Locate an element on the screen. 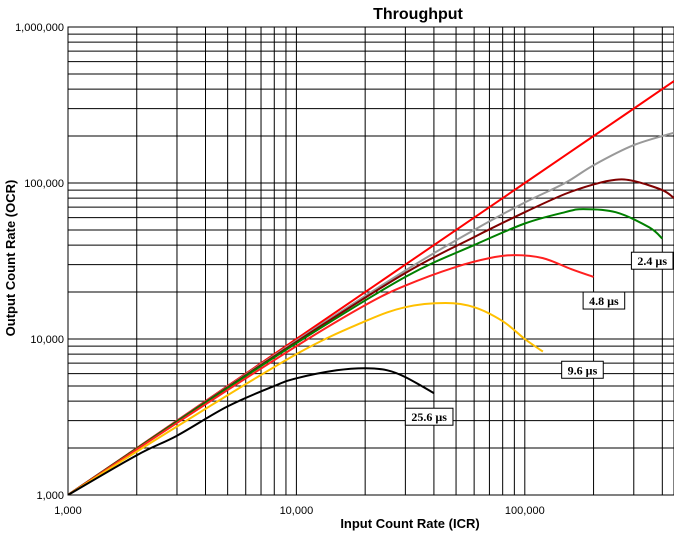 Image resolution: width=674 pixels, height=535 pixels. curve-label: 4.8 µs is located at coordinates (604, 300).